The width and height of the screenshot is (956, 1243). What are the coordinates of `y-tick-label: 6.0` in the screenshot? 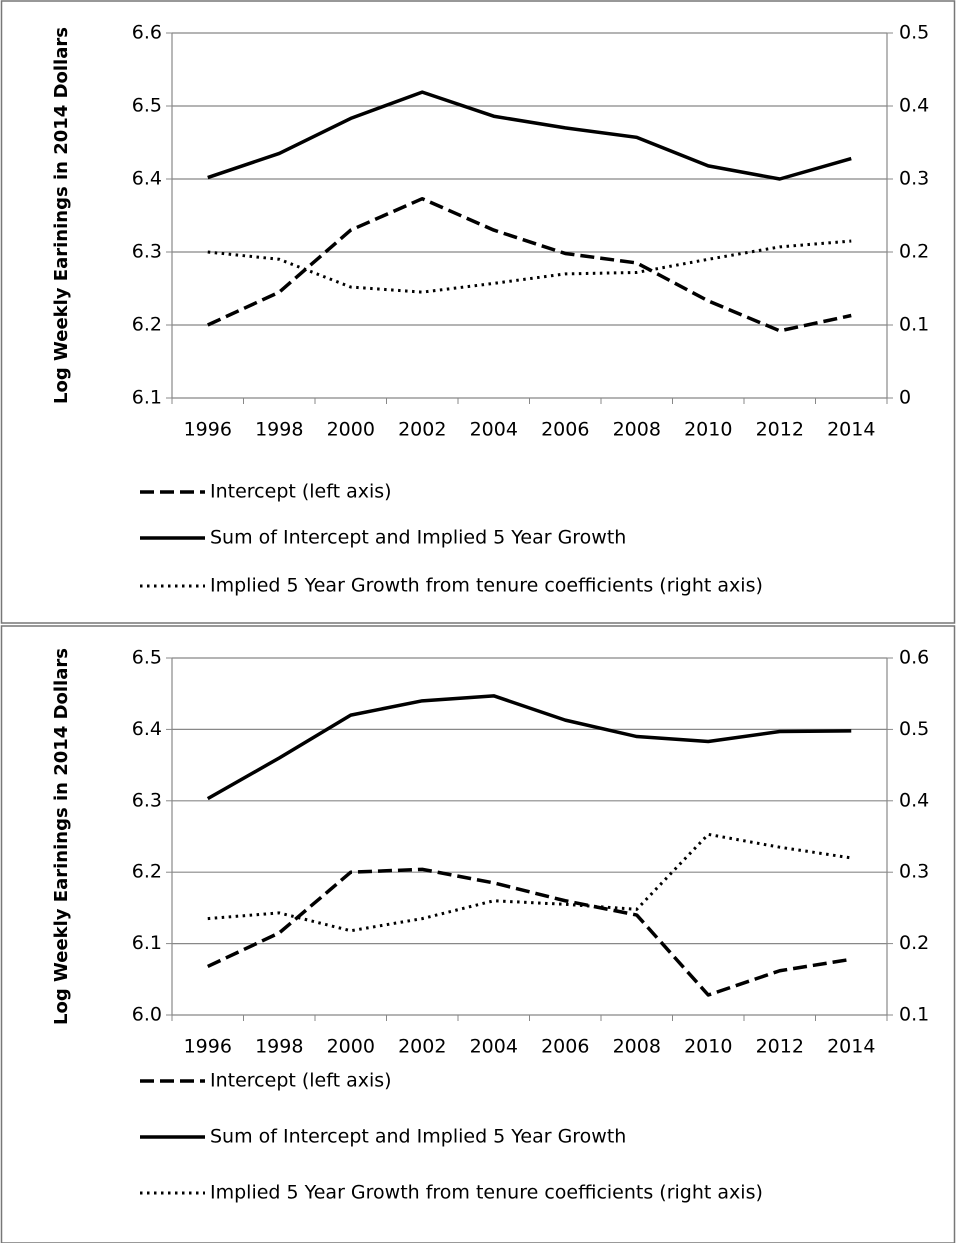 It's located at (147, 1015).